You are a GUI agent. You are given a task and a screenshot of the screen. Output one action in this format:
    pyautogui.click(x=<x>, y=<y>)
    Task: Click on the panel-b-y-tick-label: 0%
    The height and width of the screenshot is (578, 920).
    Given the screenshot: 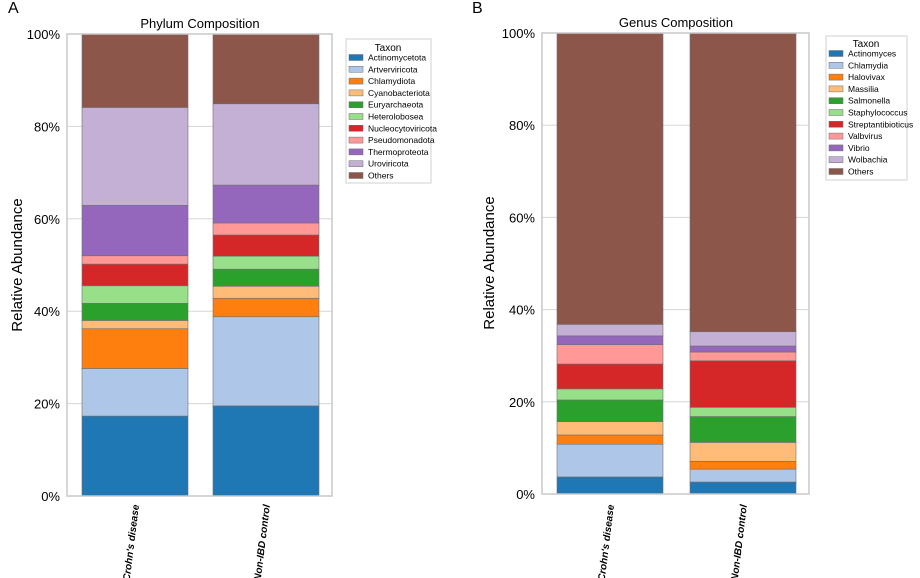 What is the action you would take?
    pyautogui.click(x=525, y=494)
    